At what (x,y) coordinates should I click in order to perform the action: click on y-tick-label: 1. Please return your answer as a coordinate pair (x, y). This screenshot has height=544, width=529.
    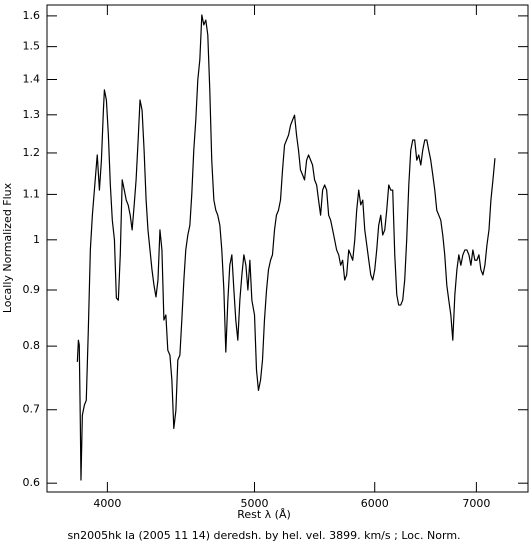
    Looking at the image, I should click on (36, 239).